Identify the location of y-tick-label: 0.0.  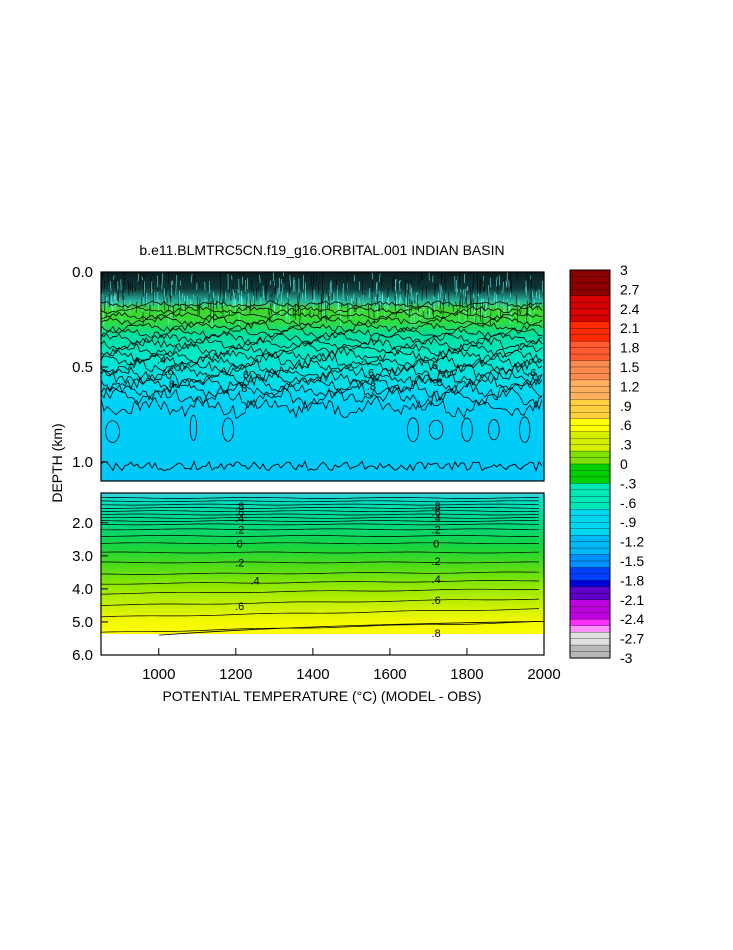
(82, 272).